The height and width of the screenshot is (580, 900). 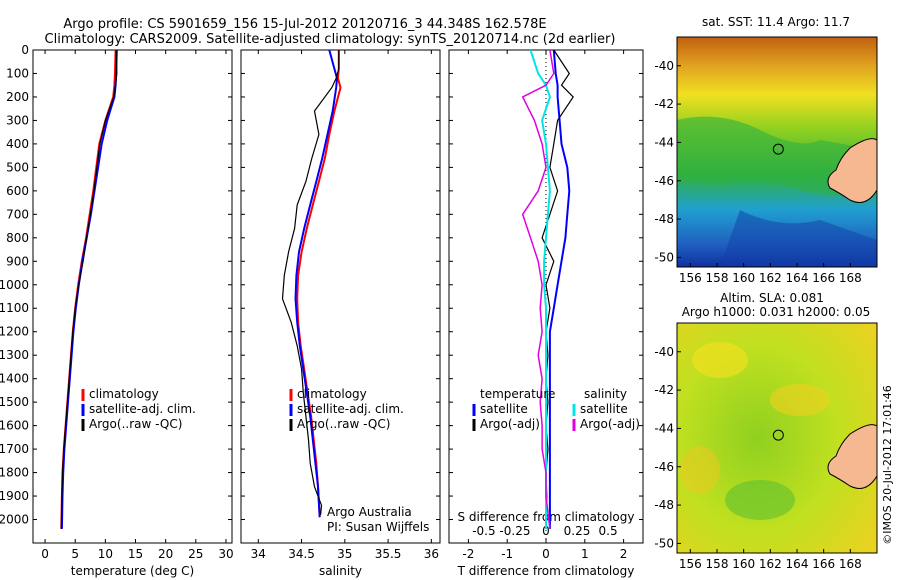 I want to click on y-tick-label: 2000, so click(x=14, y=520).